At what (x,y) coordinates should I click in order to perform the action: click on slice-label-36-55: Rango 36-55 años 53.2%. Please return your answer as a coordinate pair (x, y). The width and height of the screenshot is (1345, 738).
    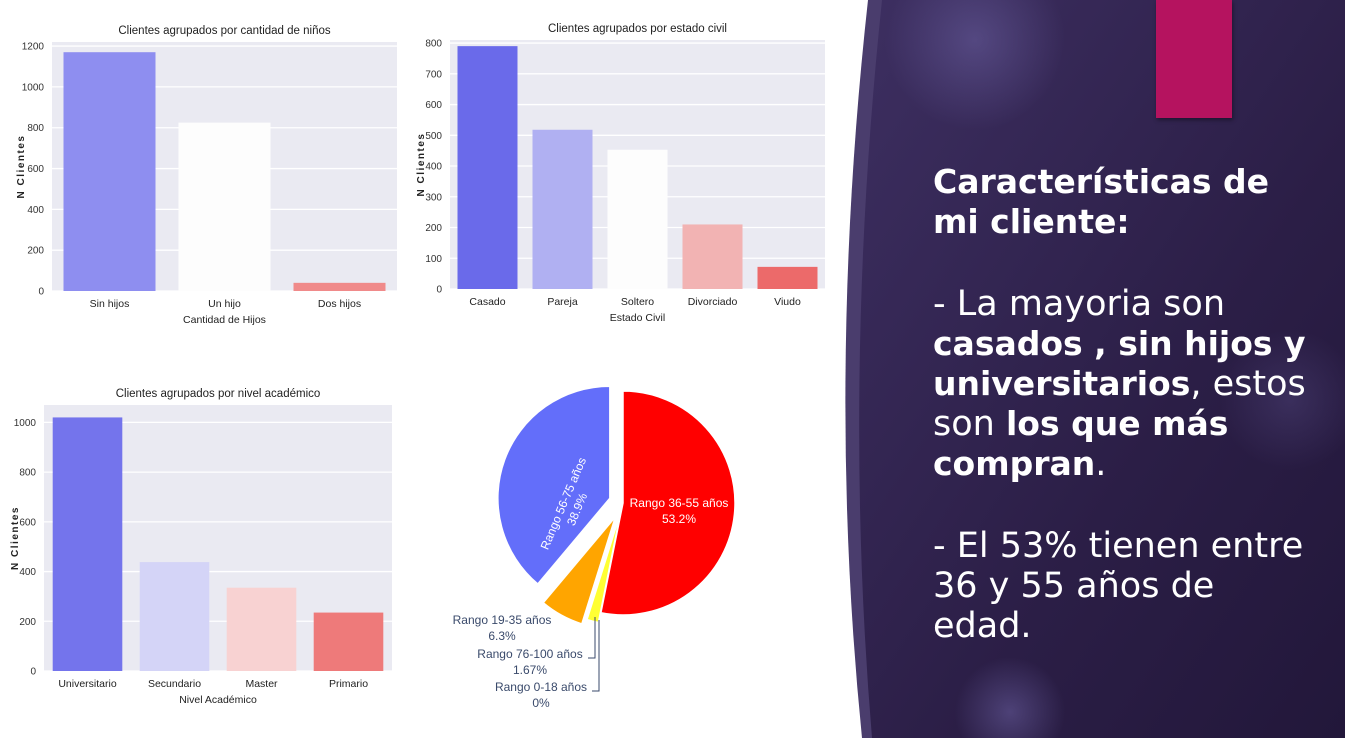
    Looking at the image, I should click on (679, 511).